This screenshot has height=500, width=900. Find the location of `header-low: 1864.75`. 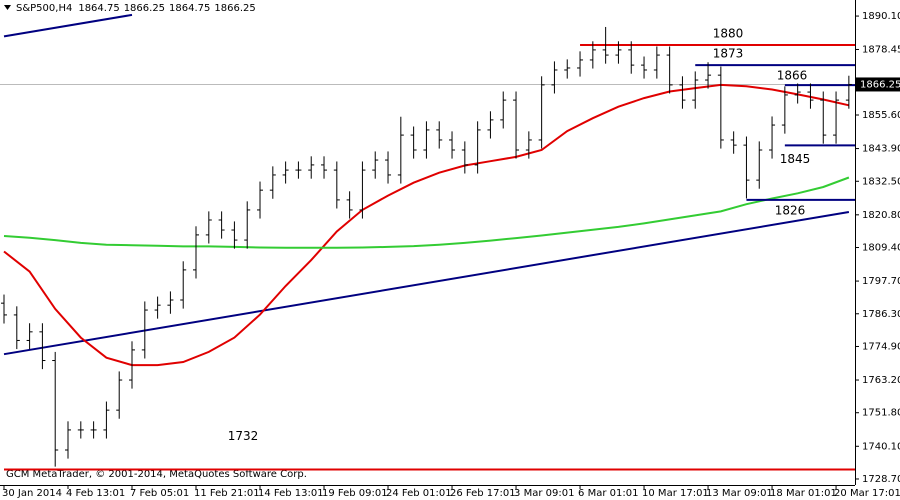

header-low: 1864.75 is located at coordinates (189, 8).